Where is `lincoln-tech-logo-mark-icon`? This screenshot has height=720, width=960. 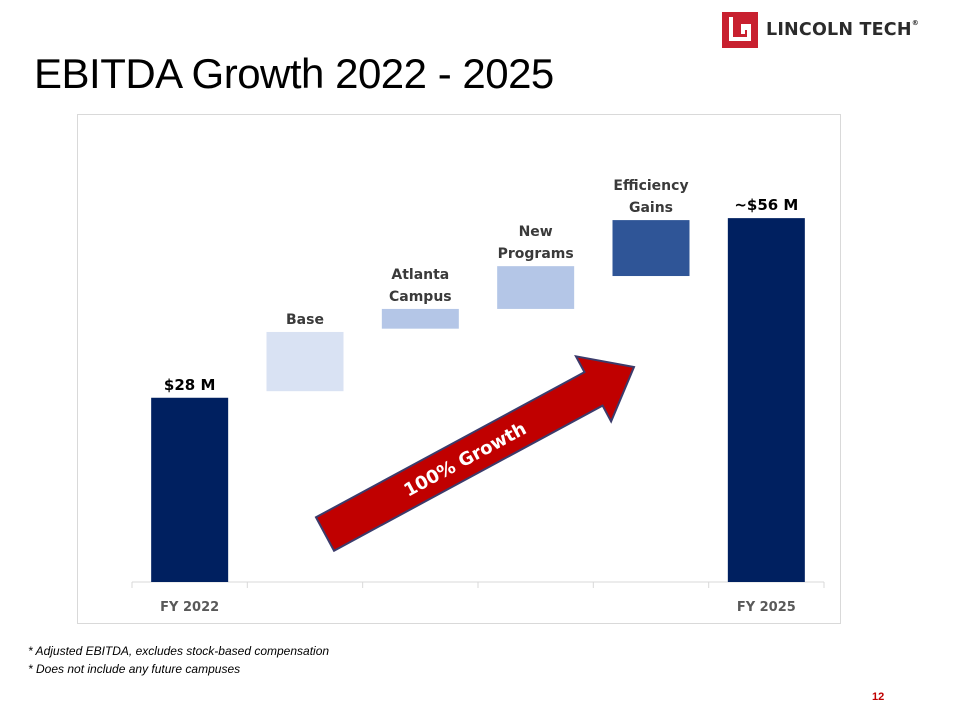 lincoln-tech-logo-mark-icon is located at coordinates (740, 30).